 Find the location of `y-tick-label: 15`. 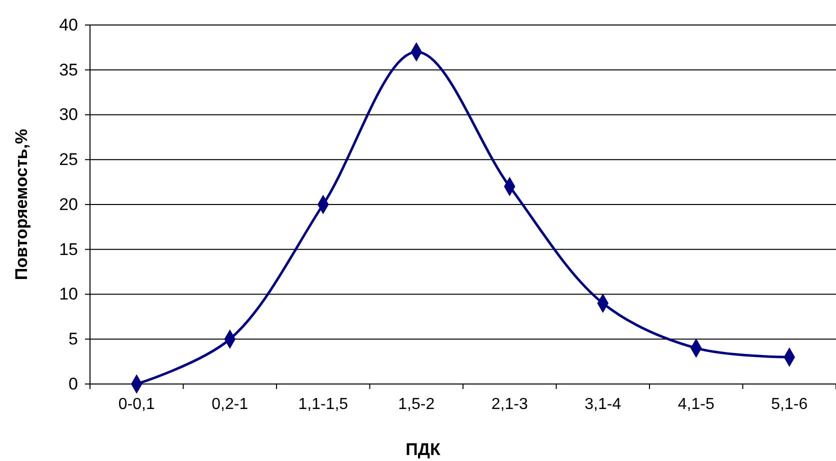

y-tick-label: 15 is located at coordinates (68, 249).